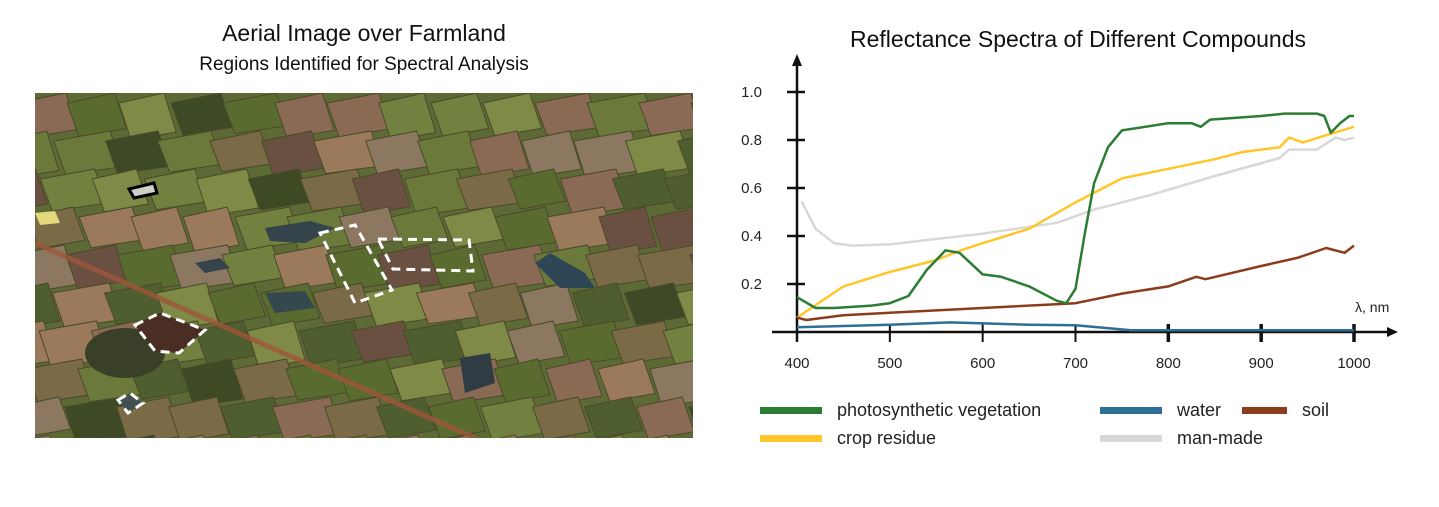  I want to click on x-tick-label: 1000, so click(1353, 363).